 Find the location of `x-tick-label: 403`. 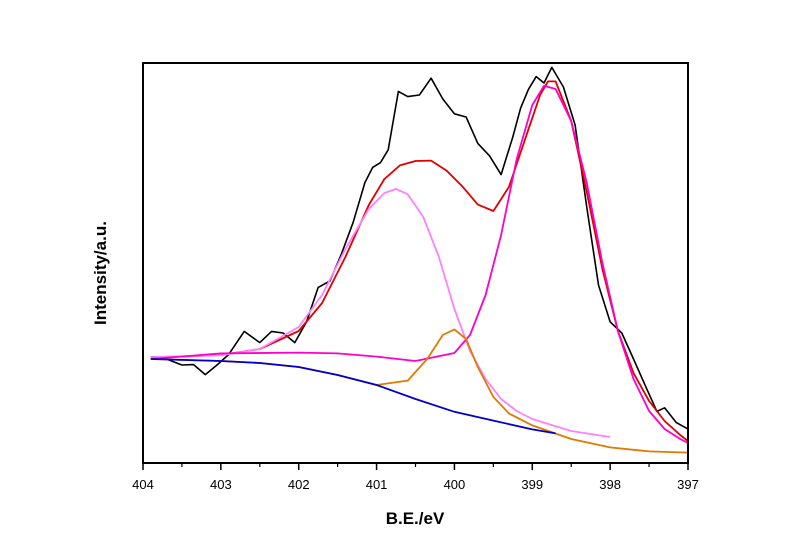

x-tick-label: 403 is located at coordinates (221, 484).